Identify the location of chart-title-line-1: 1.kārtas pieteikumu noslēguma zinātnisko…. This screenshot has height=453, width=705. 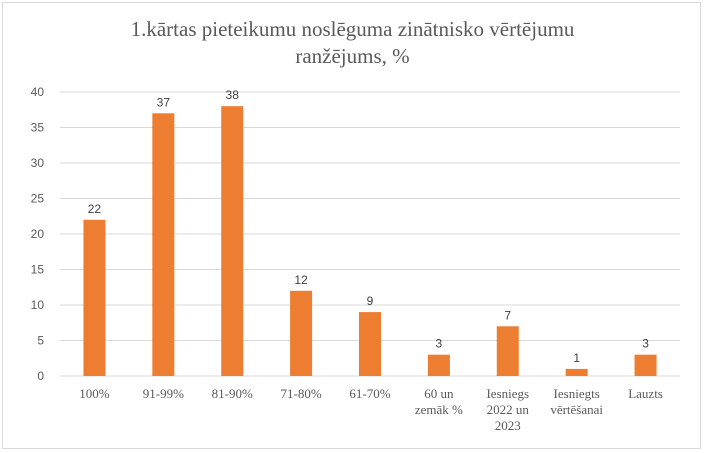
(352, 29).